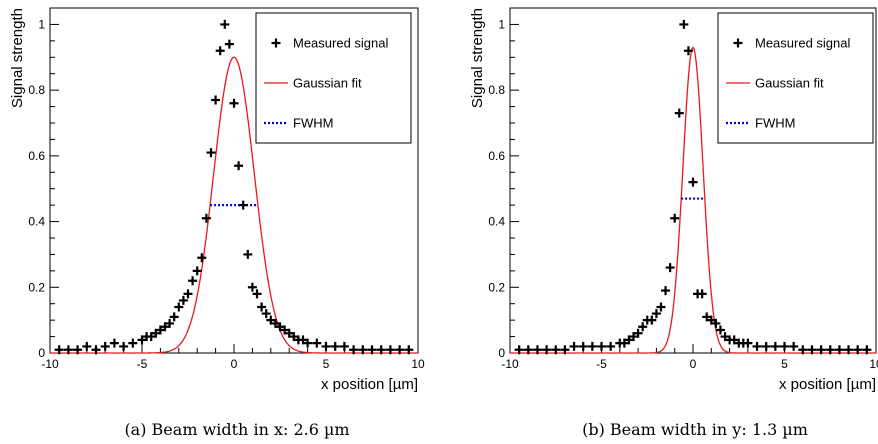 The height and width of the screenshot is (444, 878). I want to click on y-axis-title: Signal strength, so click(17, 58).